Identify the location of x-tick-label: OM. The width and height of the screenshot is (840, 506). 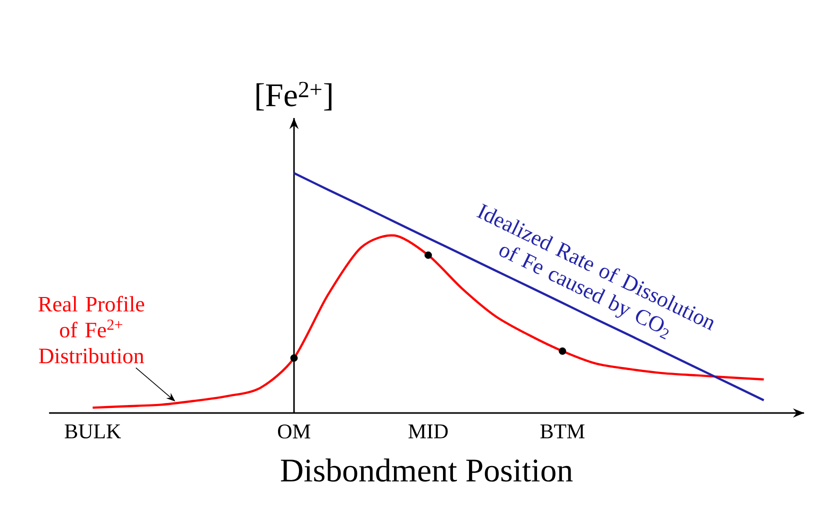
(294, 431).